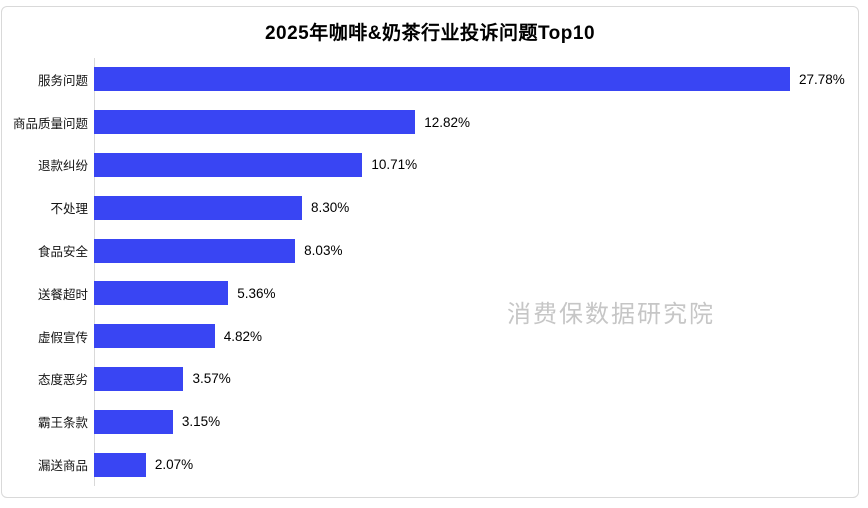 The height and width of the screenshot is (508, 868). What do you see at coordinates (69, 209) in the screenshot?
I see `category-label: 不处理` at bounding box center [69, 209].